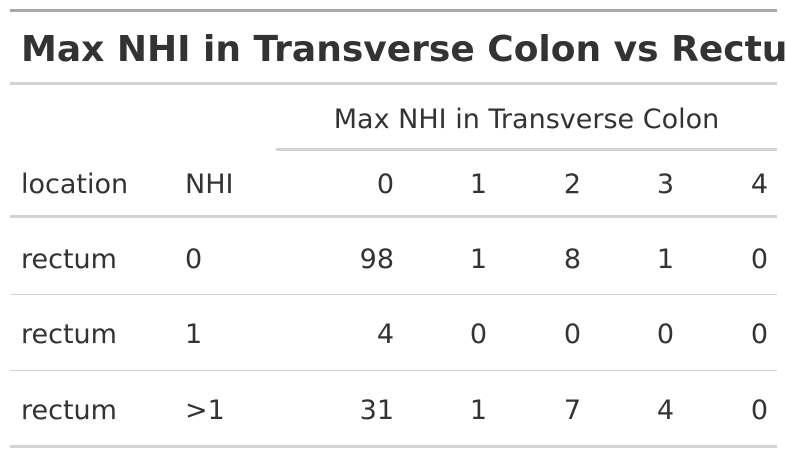  What do you see at coordinates (526, 149) in the screenshot?
I see `spanner-rule` at bounding box center [526, 149].